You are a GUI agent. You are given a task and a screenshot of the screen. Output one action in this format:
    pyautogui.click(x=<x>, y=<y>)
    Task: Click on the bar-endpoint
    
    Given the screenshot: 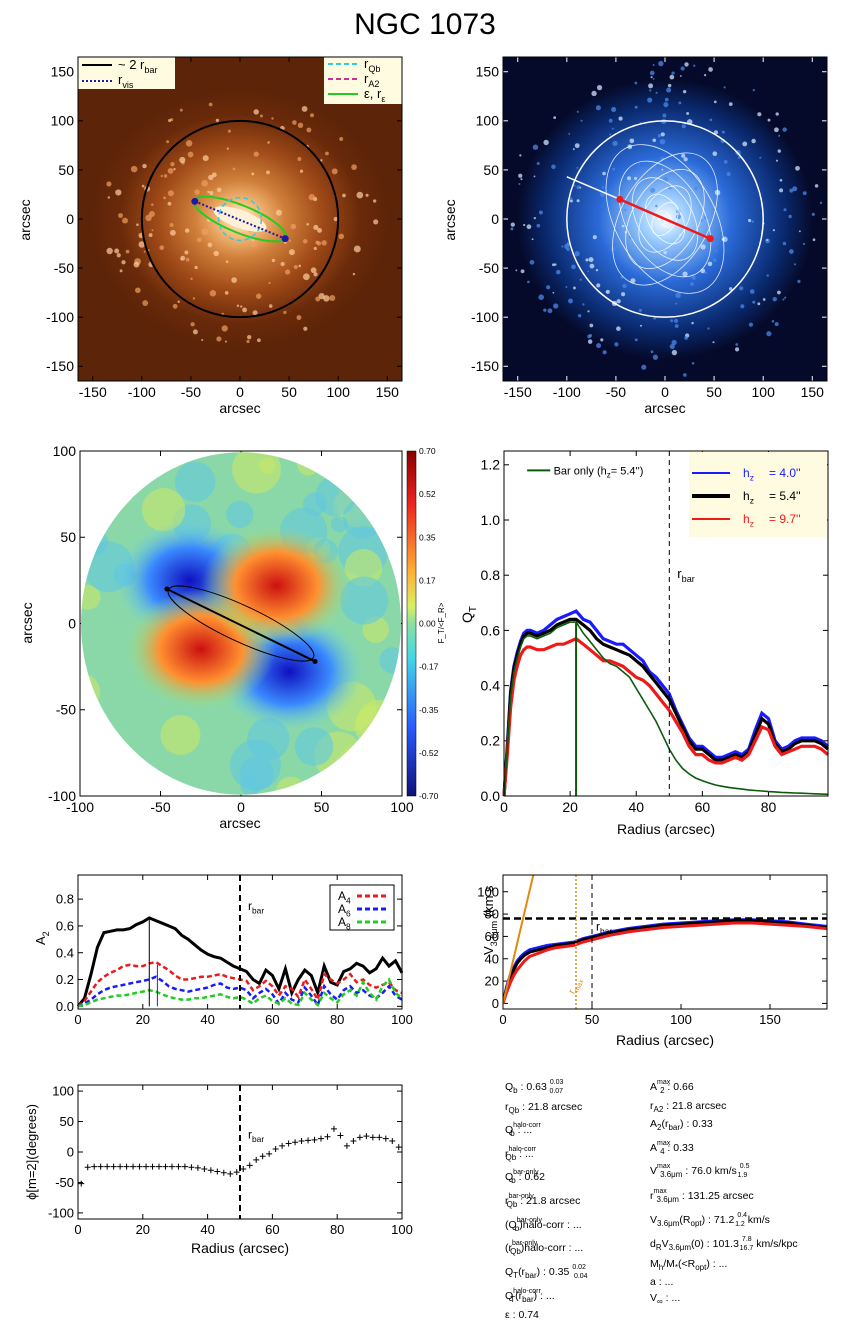 What is the action you would take?
    pyautogui.click(x=195, y=201)
    